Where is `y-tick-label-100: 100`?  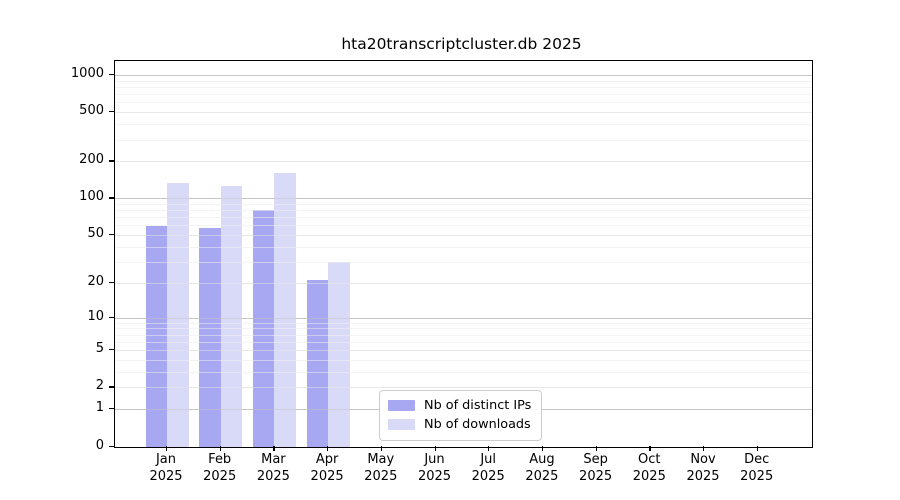
y-tick-label-100: 100 is located at coordinates (91, 197).